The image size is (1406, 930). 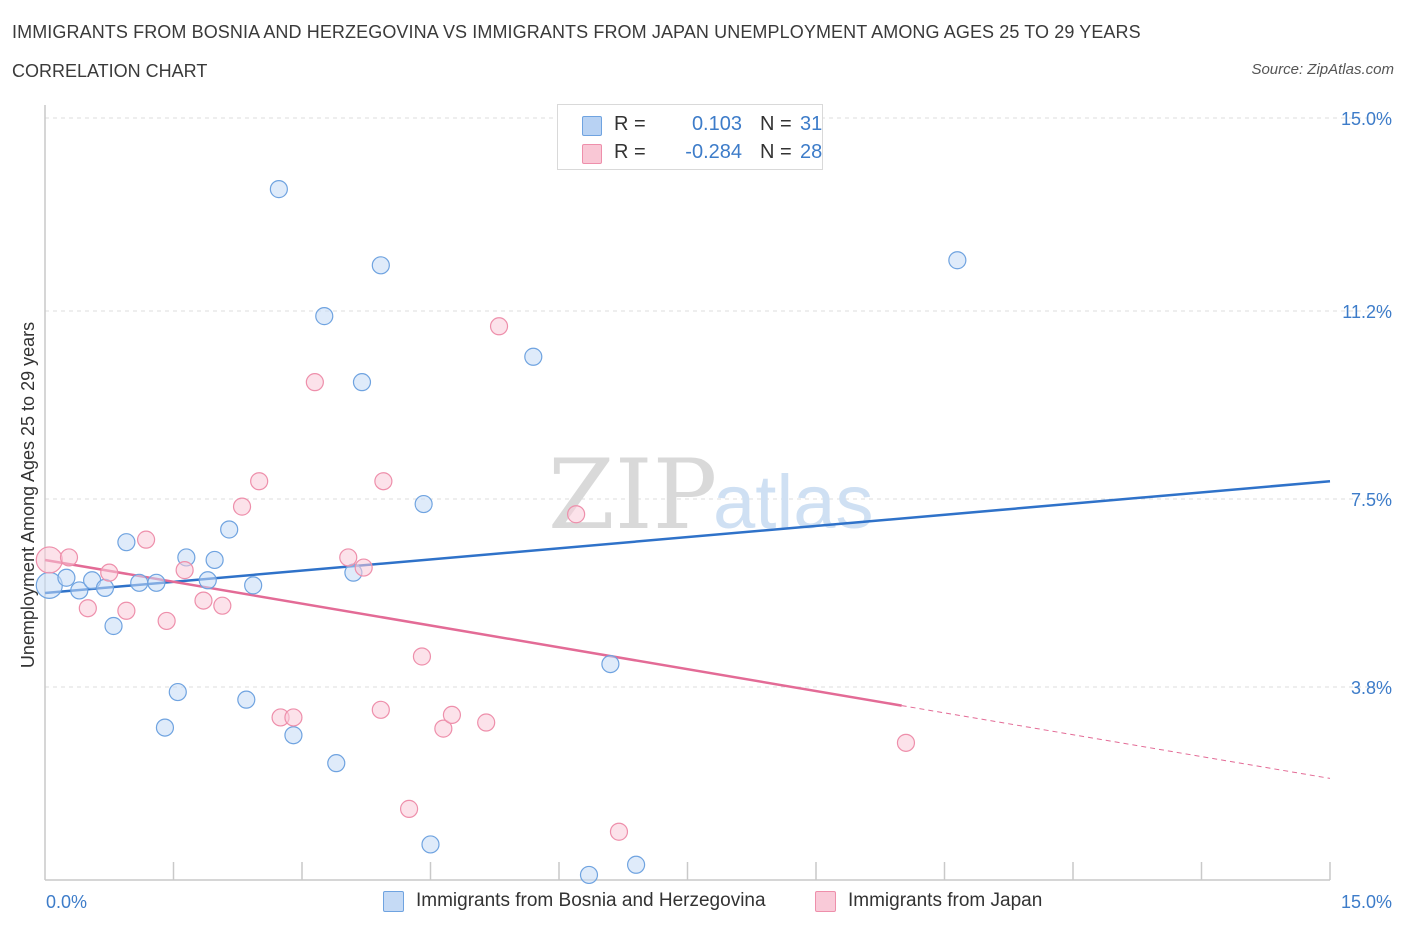 What do you see at coordinates (110, 71) in the screenshot?
I see `chart-subtitle: CORRELATION CHART` at bounding box center [110, 71].